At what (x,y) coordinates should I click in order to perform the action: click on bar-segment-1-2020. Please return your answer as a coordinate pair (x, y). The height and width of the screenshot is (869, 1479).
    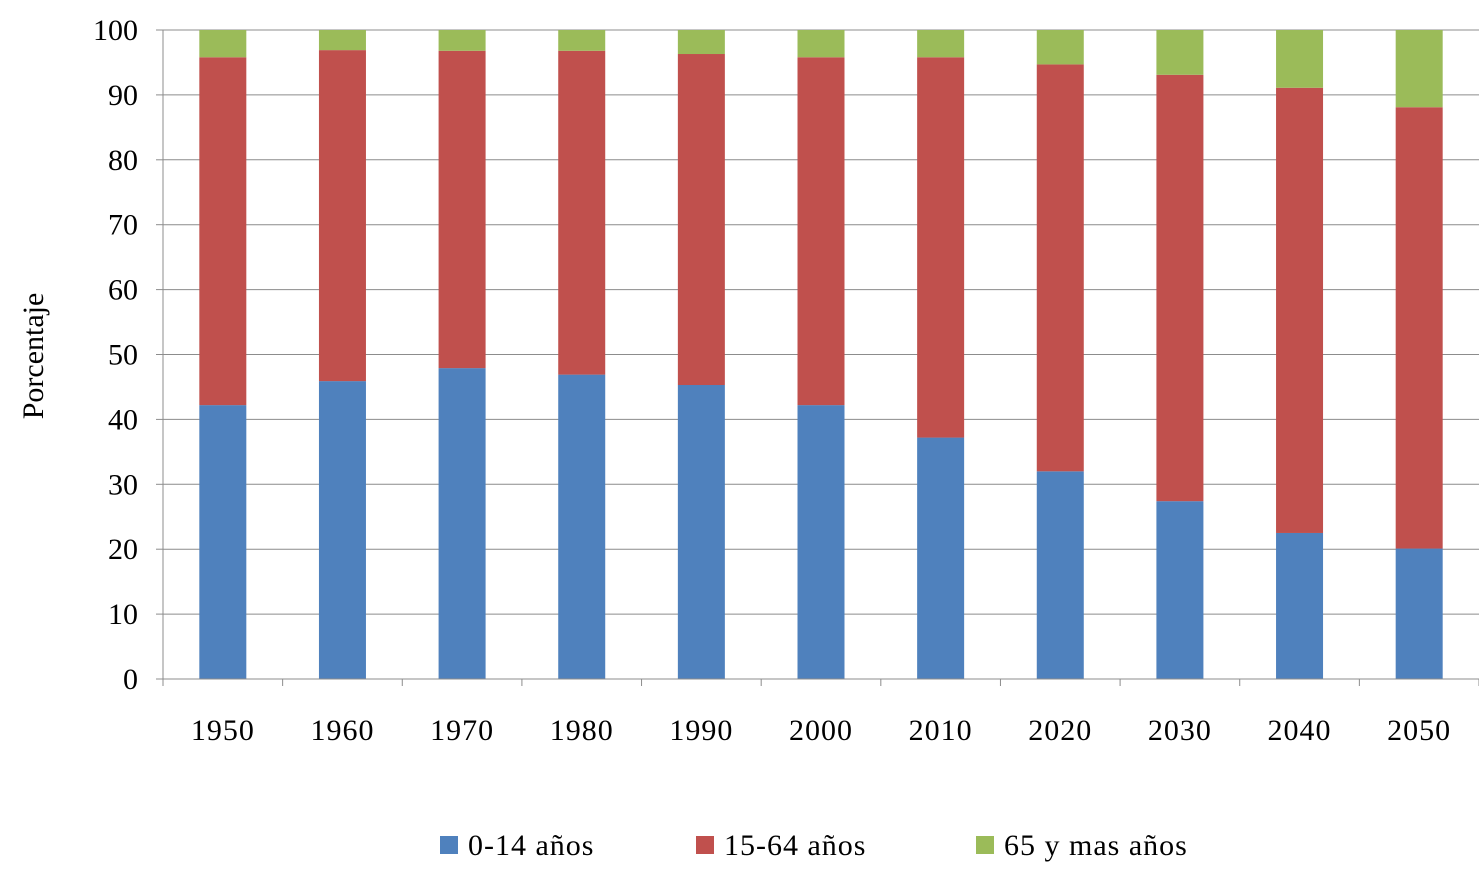
    Looking at the image, I should click on (1060, 575).